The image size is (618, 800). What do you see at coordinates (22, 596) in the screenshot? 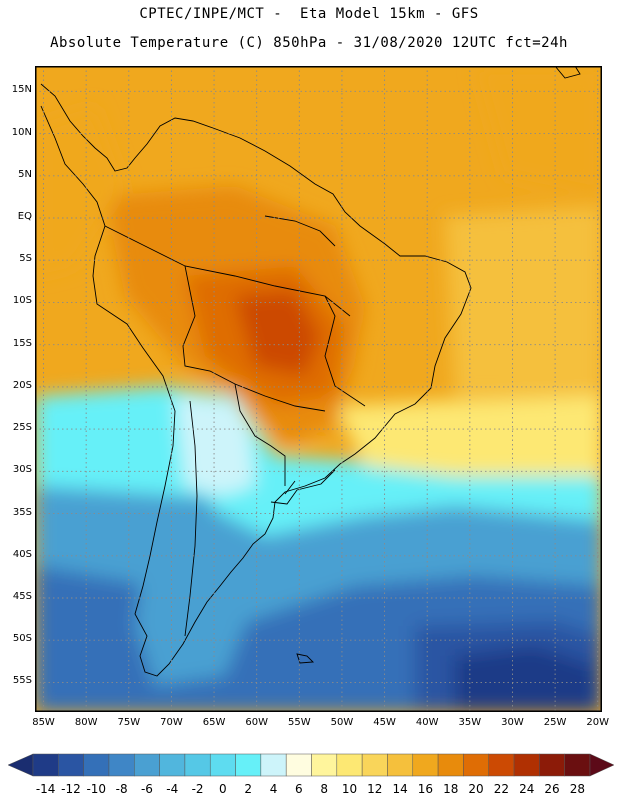
I see `latitude-label: 45S` at bounding box center [22, 596].